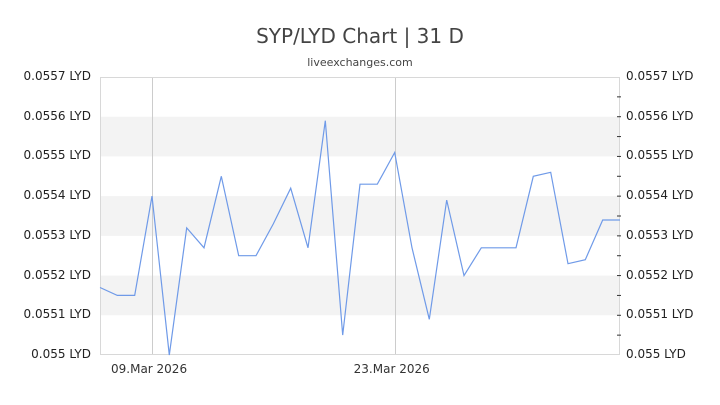 The image size is (720, 405). What do you see at coordinates (660, 76) in the screenshot?
I see `y-tick-label-right: 0.0557 LYD` at bounding box center [660, 76].